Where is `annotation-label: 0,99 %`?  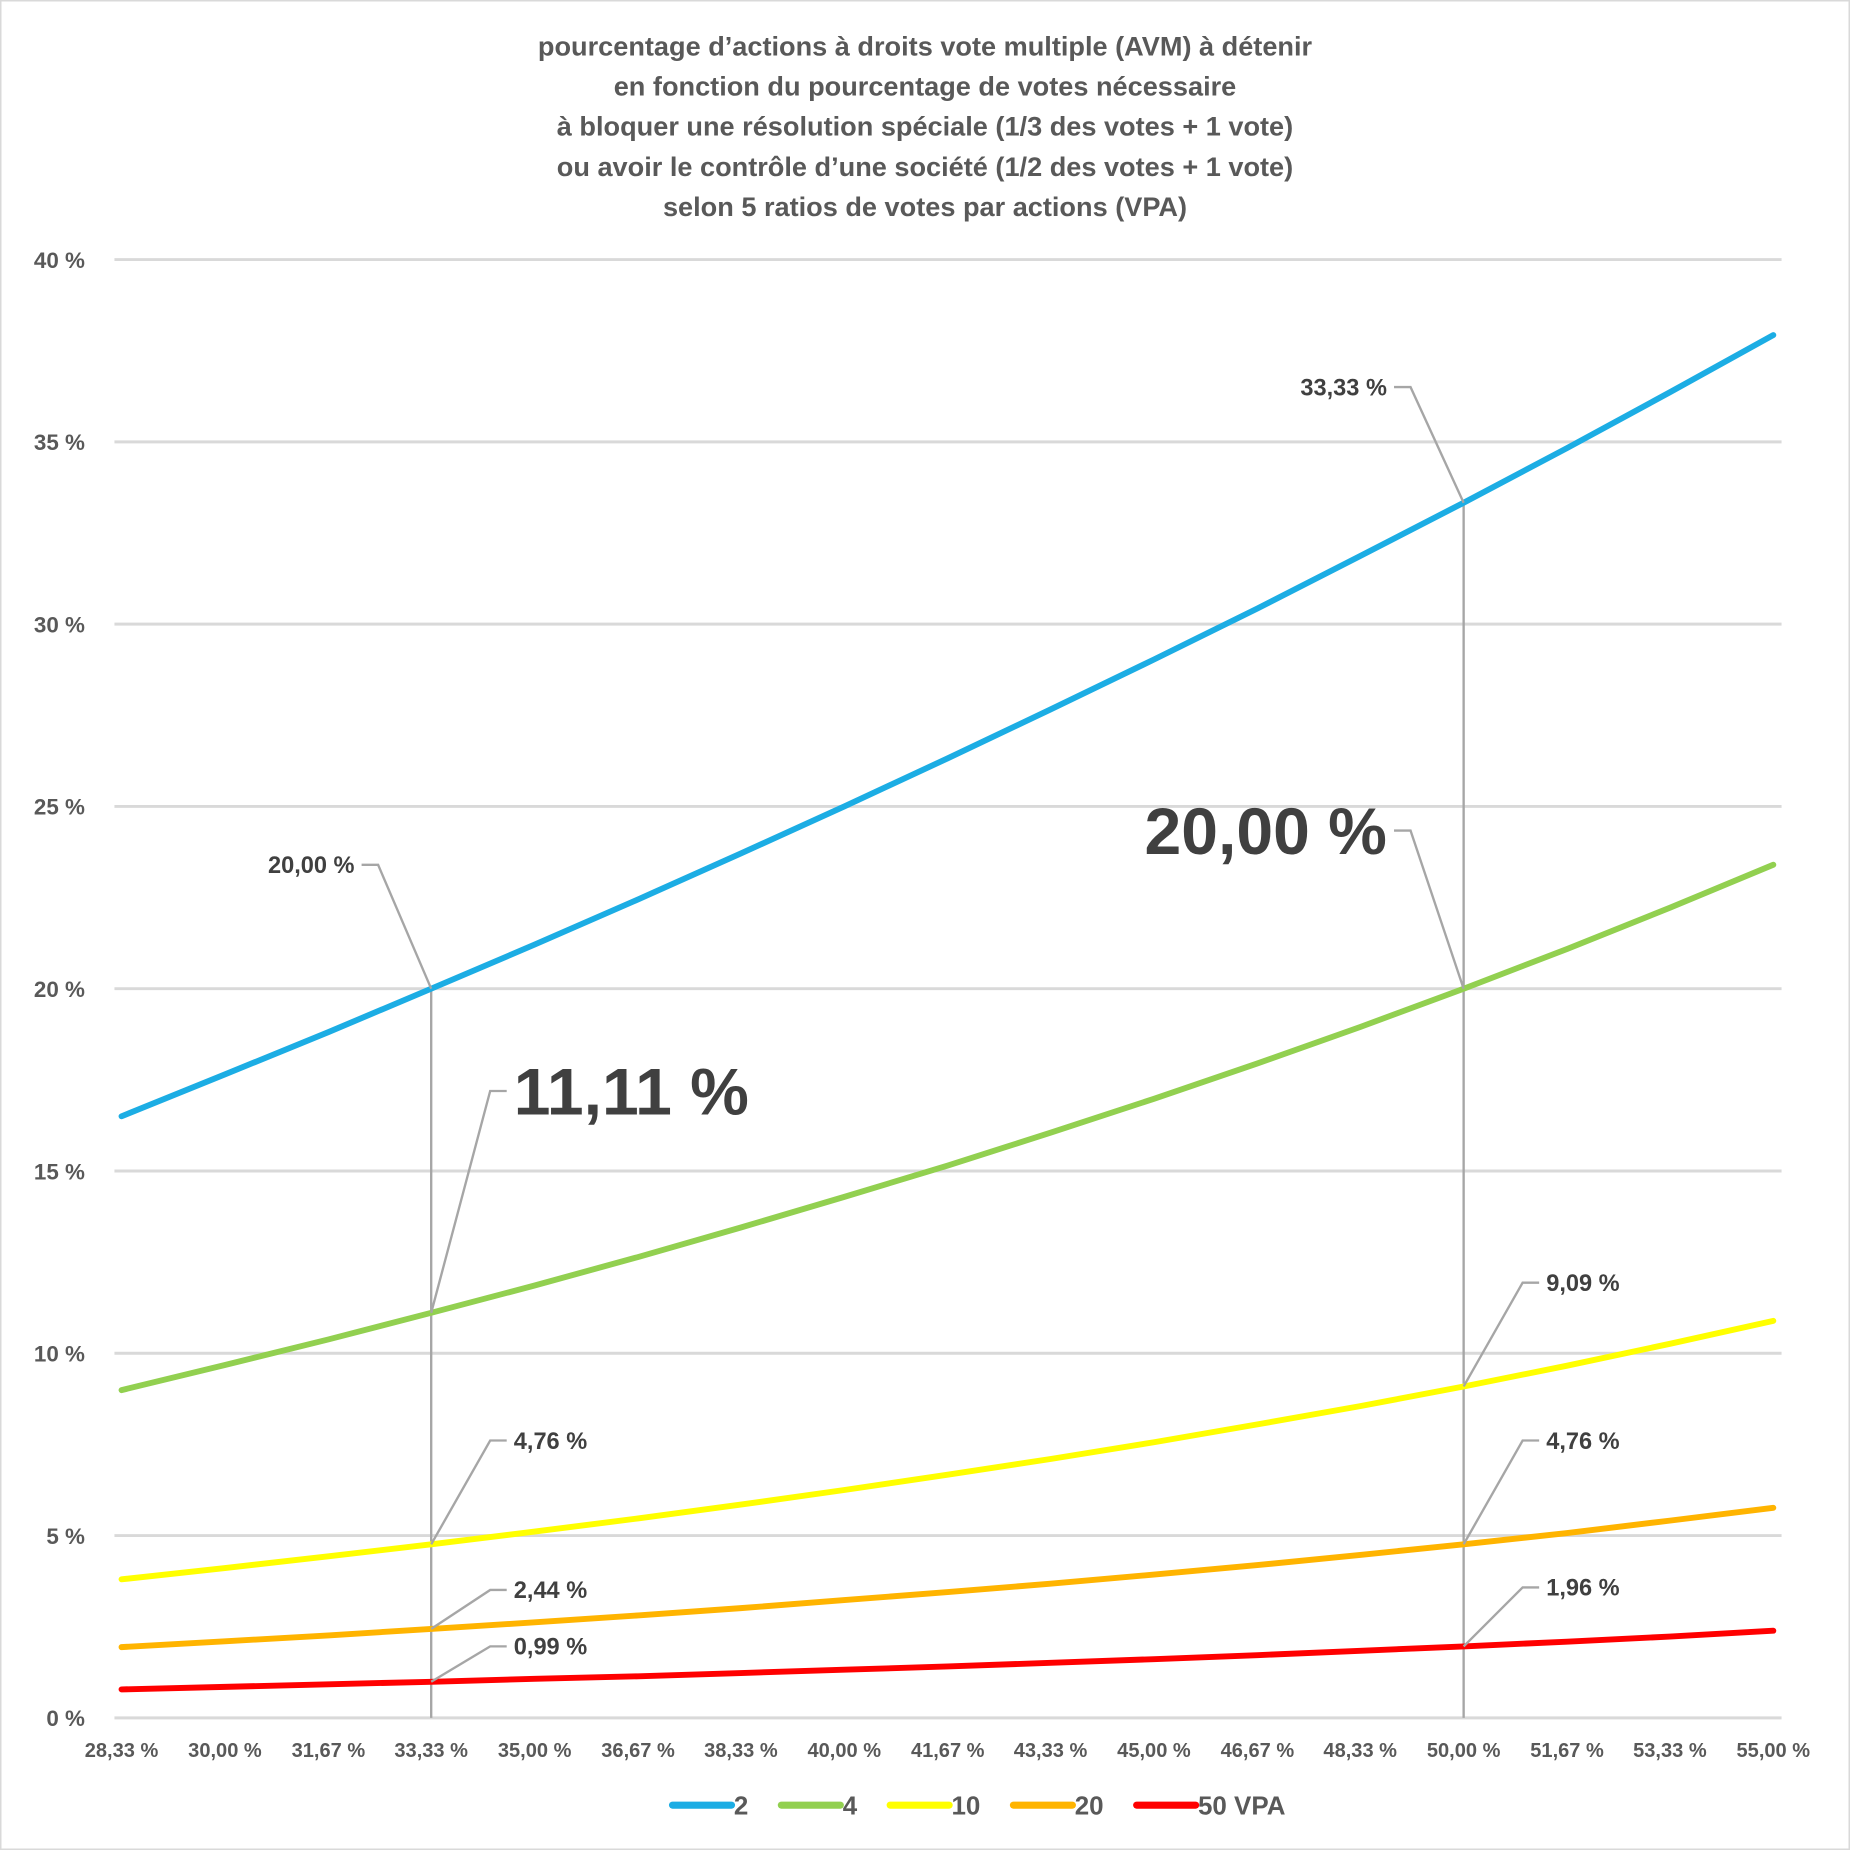
annotation-label: 0,99 % is located at coordinates (550, 1647).